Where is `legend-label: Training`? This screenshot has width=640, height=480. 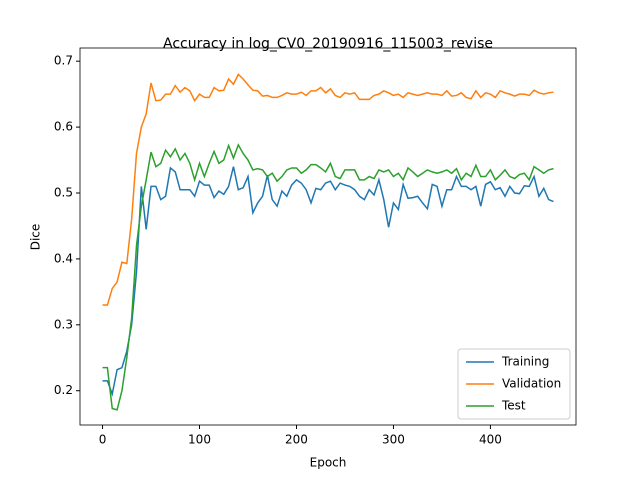 legend-label: Training is located at coordinates (525, 362).